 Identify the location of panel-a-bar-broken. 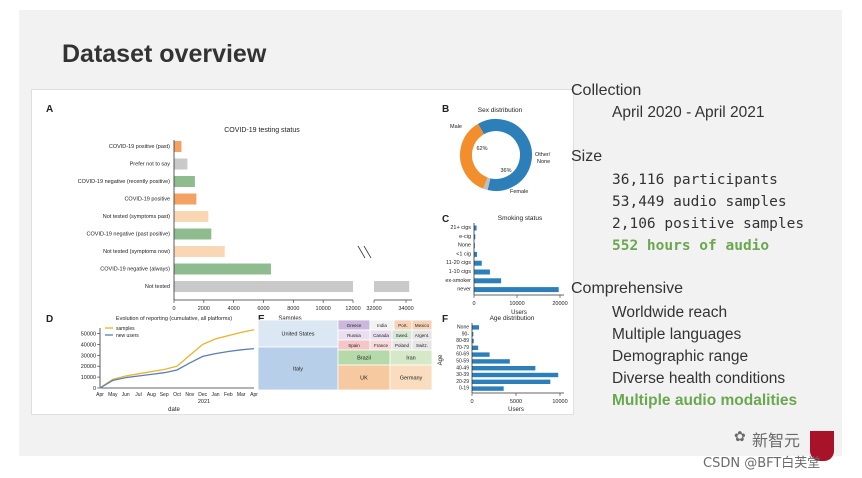
(392, 286).